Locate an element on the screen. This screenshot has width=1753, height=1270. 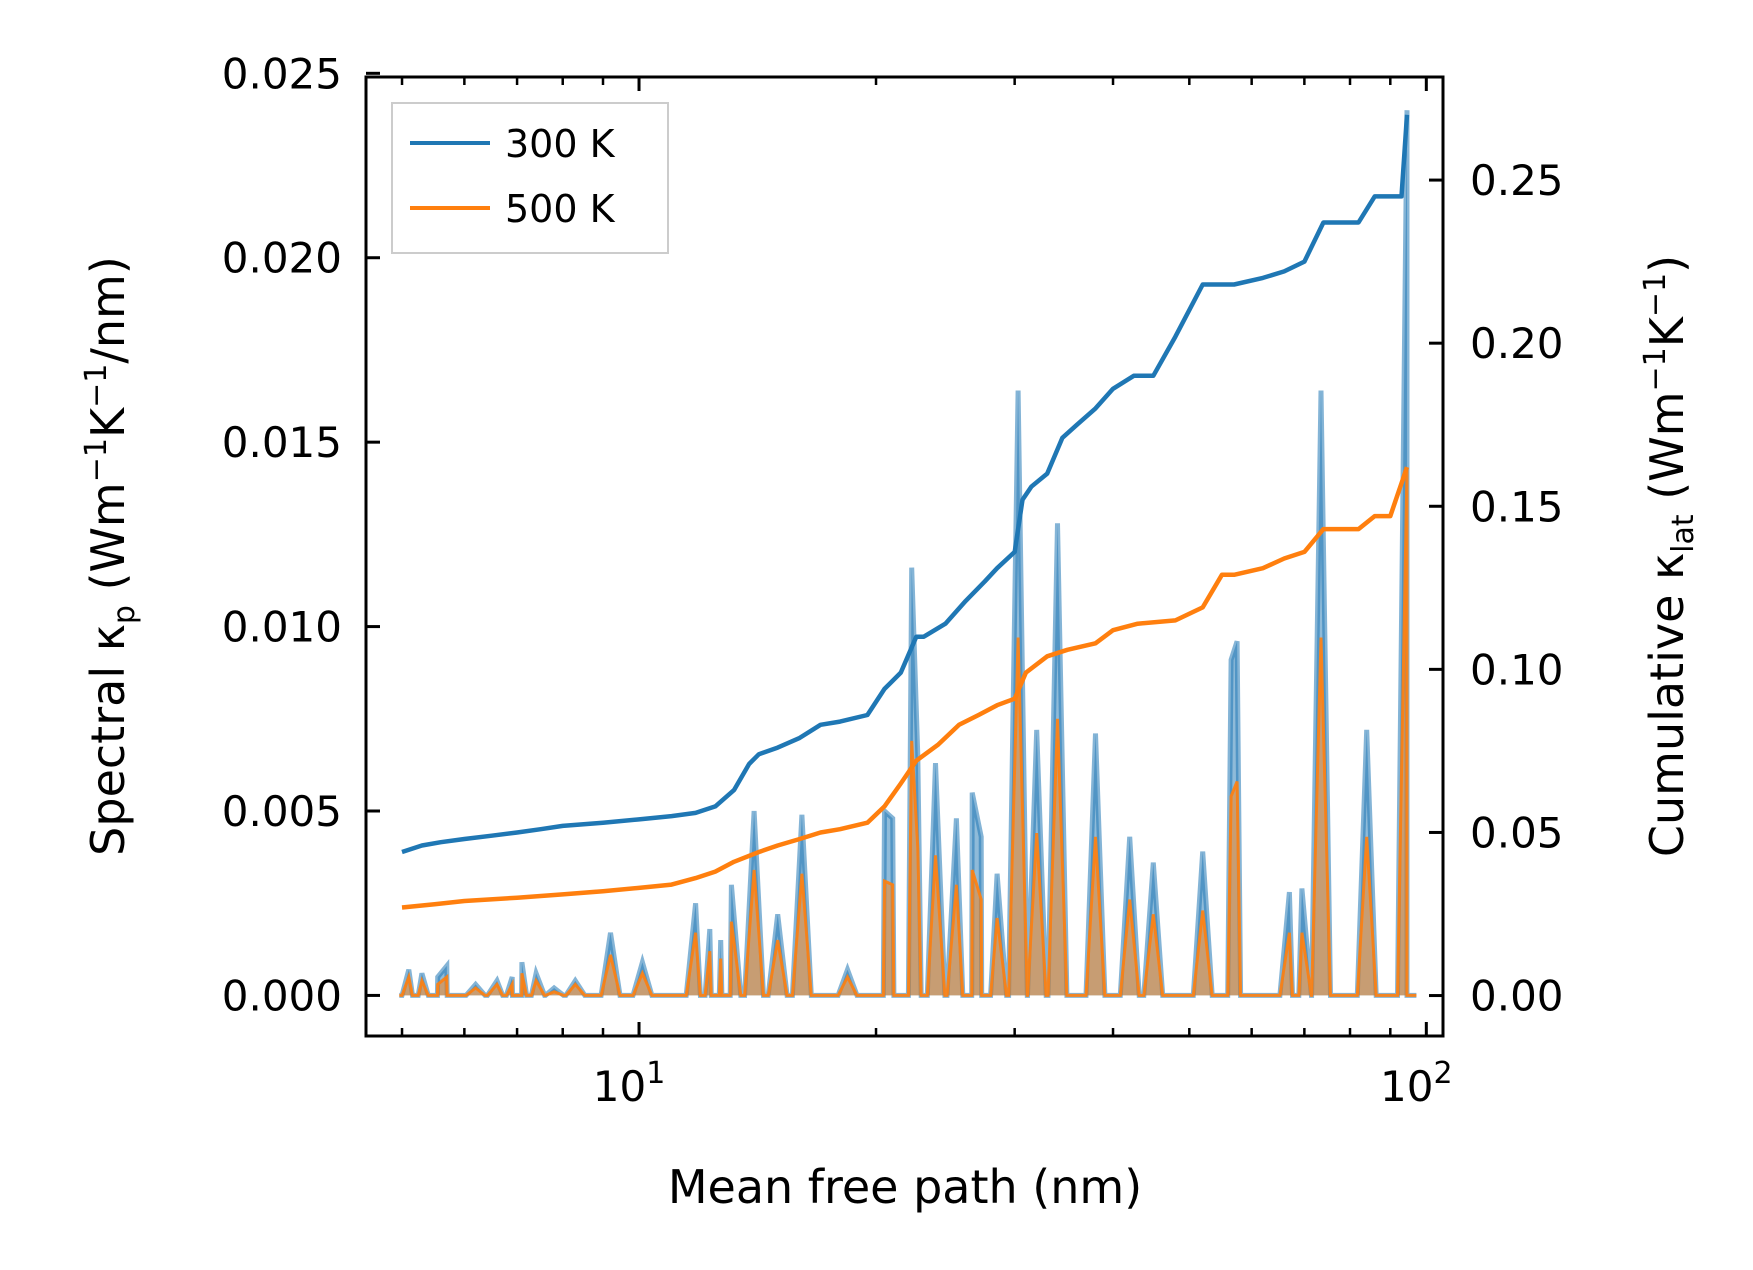
y-left-title-part: (Wm is located at coordinates (108, 543).